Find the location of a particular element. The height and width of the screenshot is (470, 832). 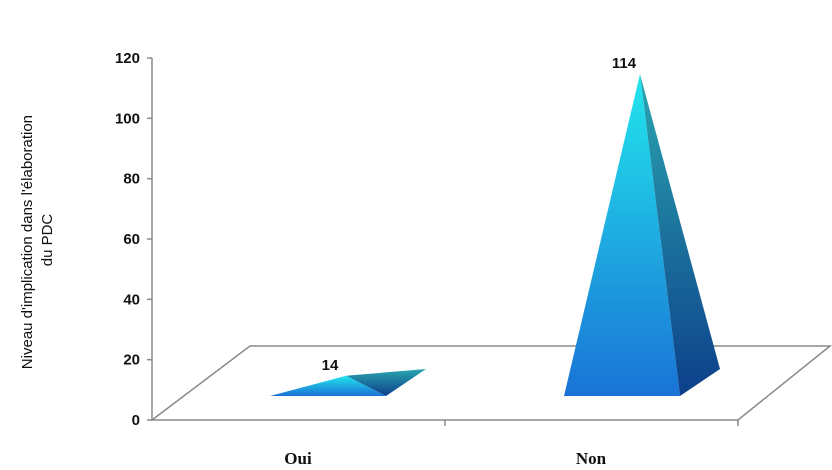

y-tick-label: 80 is located at coordinates (131, 179).